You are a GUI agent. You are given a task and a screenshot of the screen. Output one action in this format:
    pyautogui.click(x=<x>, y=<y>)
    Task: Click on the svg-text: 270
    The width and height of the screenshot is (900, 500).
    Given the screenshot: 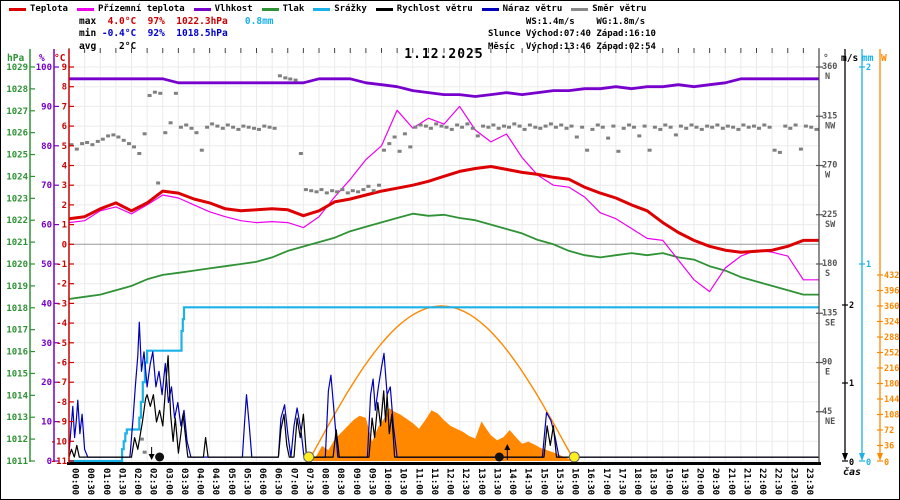 What is the action you would take?
    pyautogui.click(x=829, y=166)
    